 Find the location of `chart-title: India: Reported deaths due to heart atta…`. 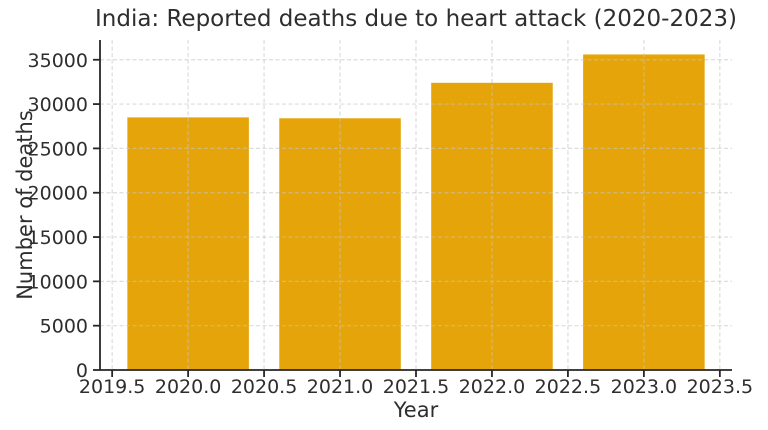

chart-title: India: Reported deaths due to heart atta… is located at coordinates (416, 19).